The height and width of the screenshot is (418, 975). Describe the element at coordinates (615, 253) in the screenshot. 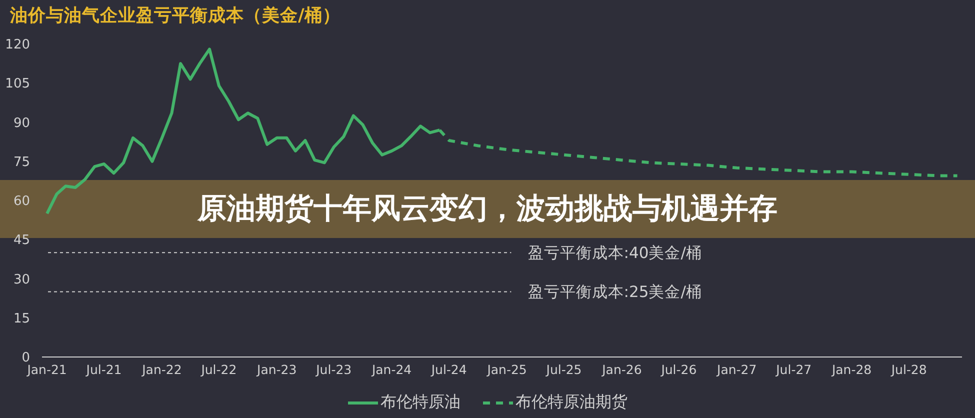

I see `ref-line-label: 盈亏平衡成本:40美金/桶` at that location.